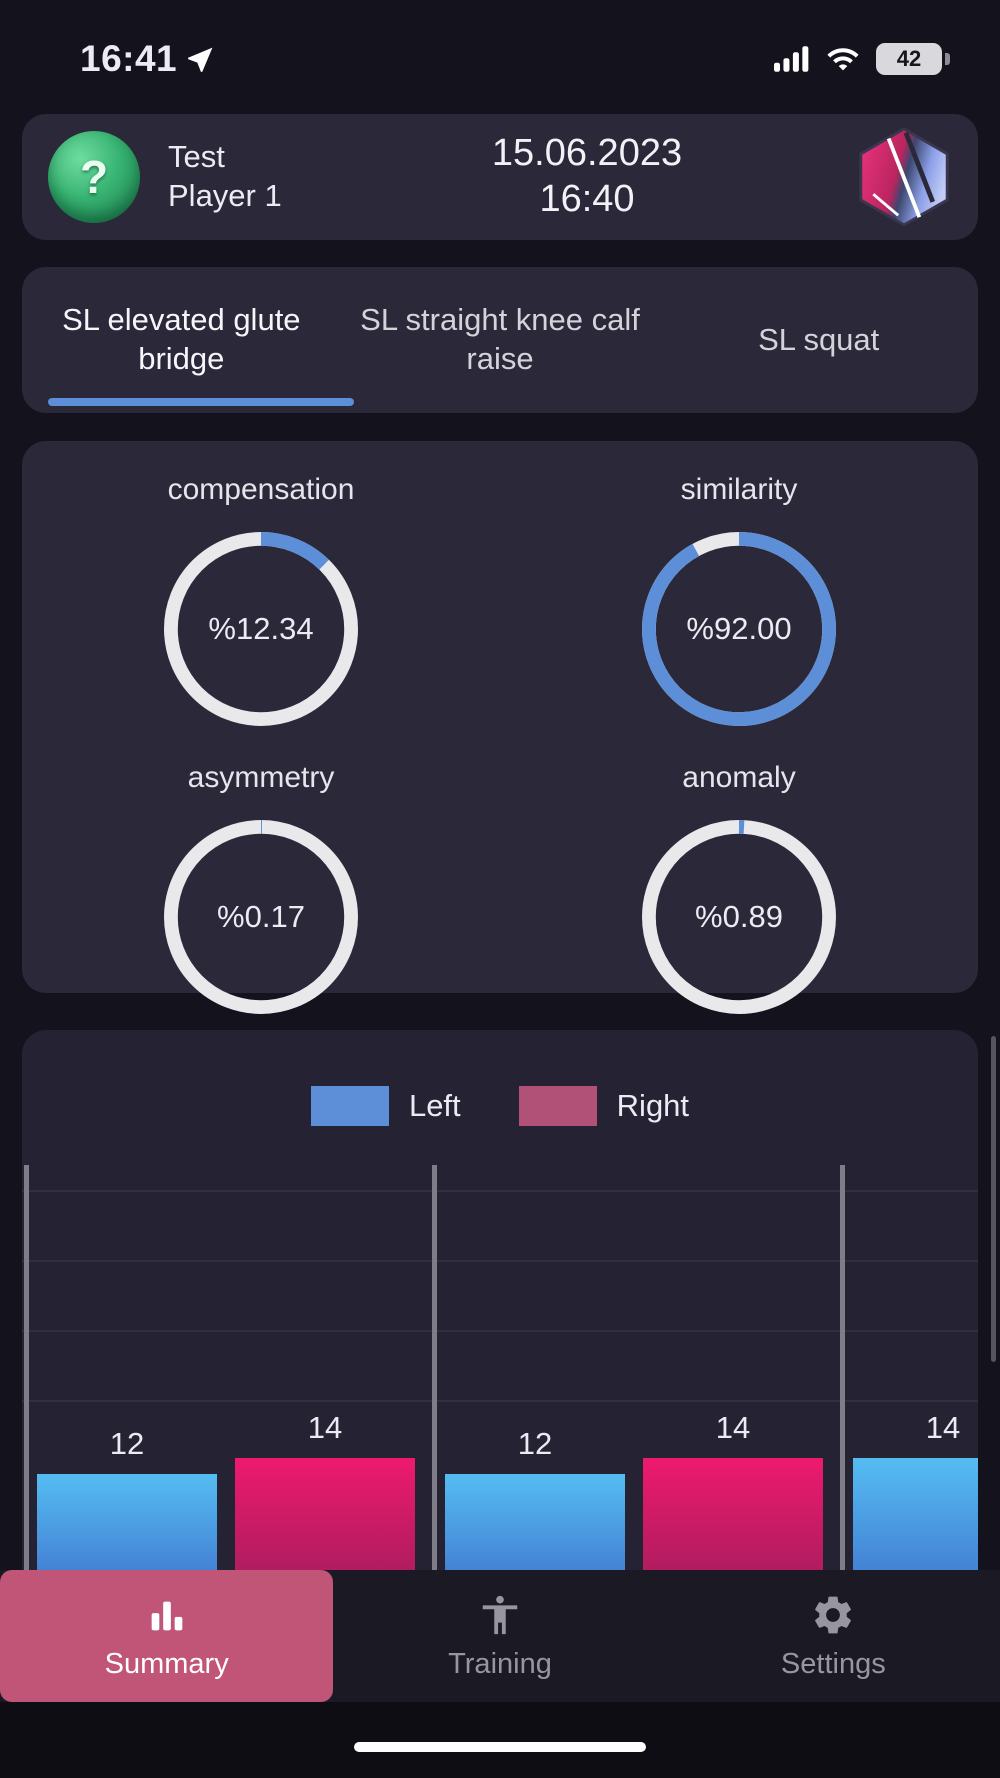 This screenshot has width=1000, height=1778. Describe the element at coordinates (739, 628) in the screenshot. I see `gauge-value: %92.00` at that location.